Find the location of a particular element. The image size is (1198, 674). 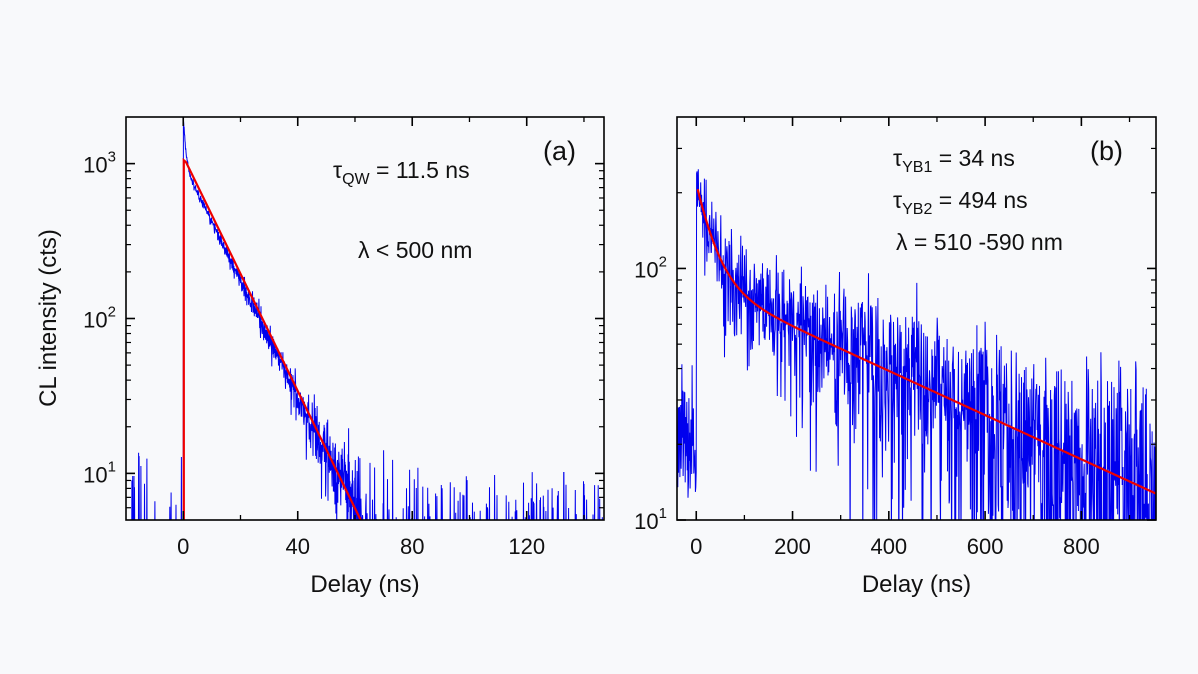

fit-series-line is located at coordinates (272, 338).